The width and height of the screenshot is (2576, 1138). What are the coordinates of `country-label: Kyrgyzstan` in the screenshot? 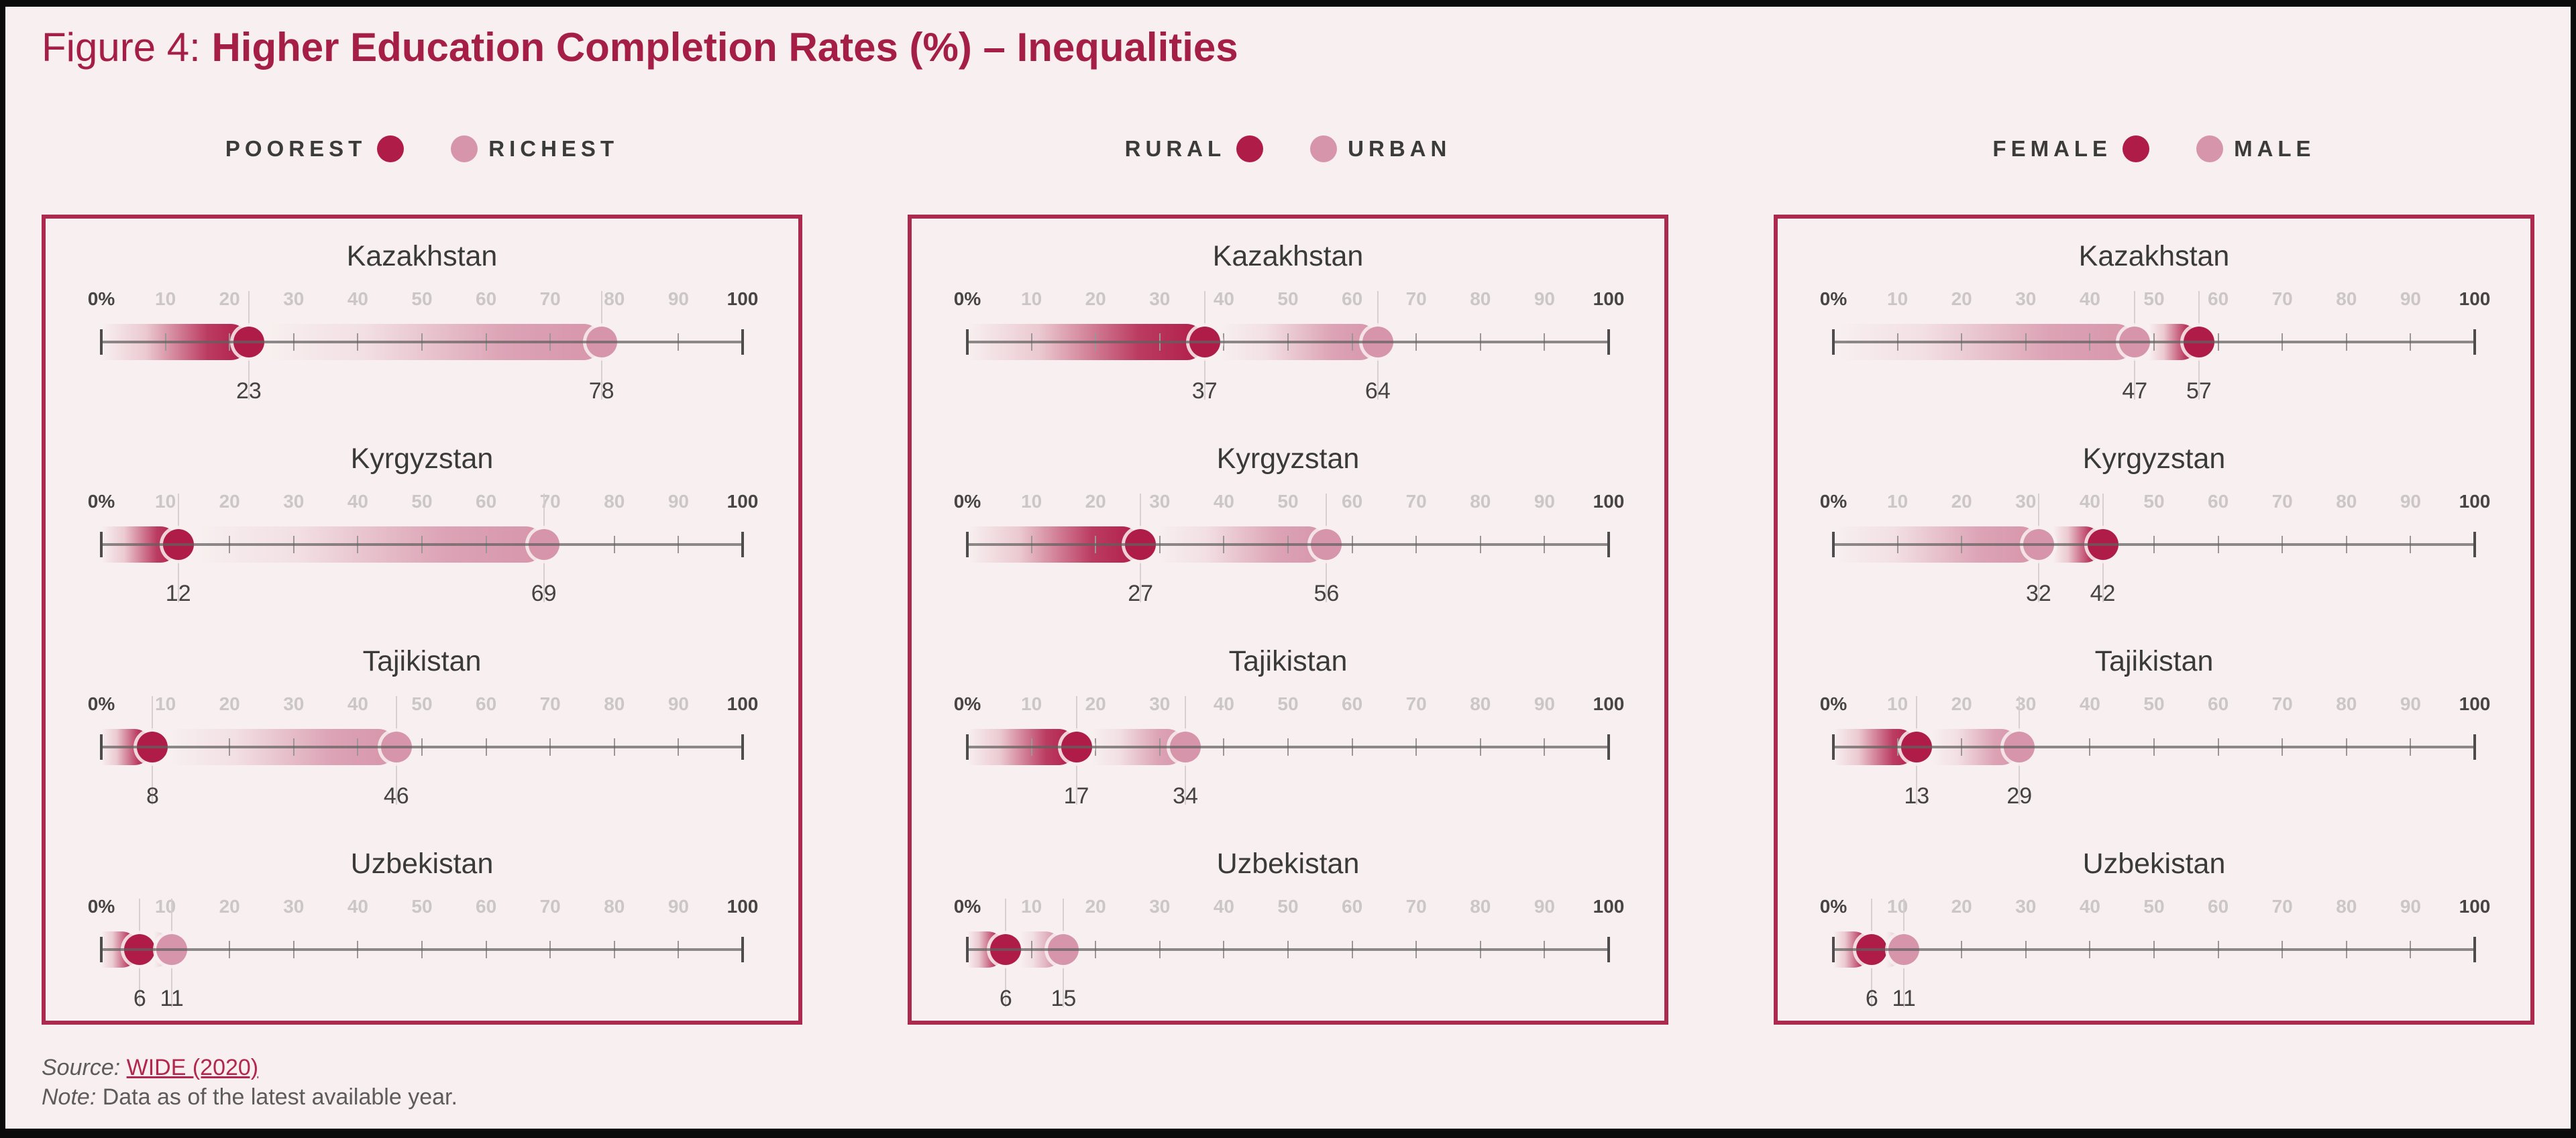 It's located at (422, 459).